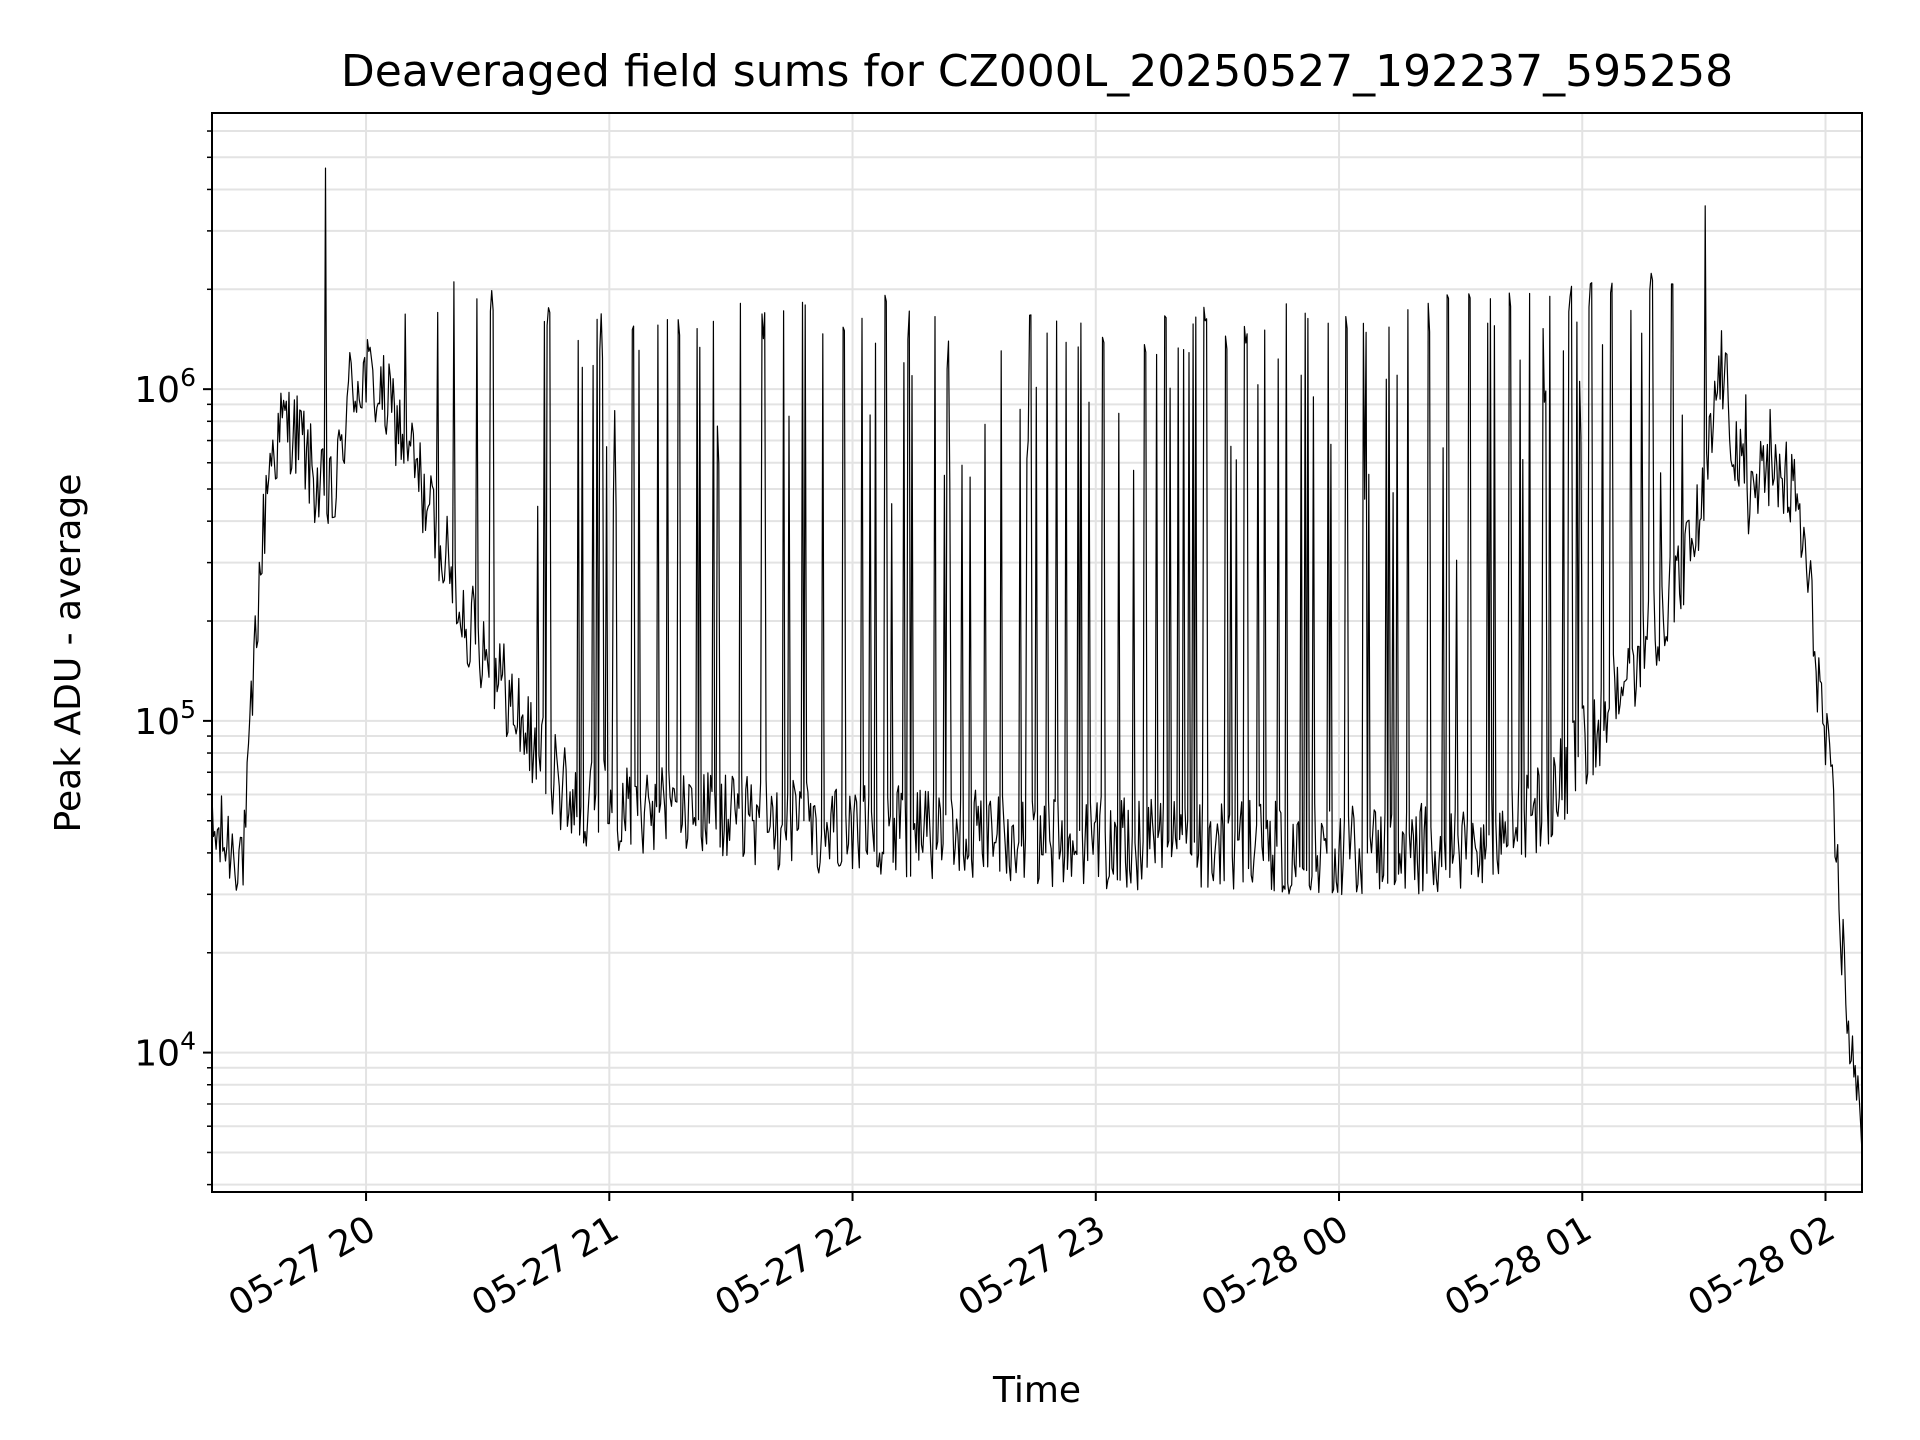 This screenshot has width=1920, height=1440. What do you see at coordinates (788, 1266) in the screenshot?
I see `x-tick-label: 05-27 22` at bounding box center [788, 1266].